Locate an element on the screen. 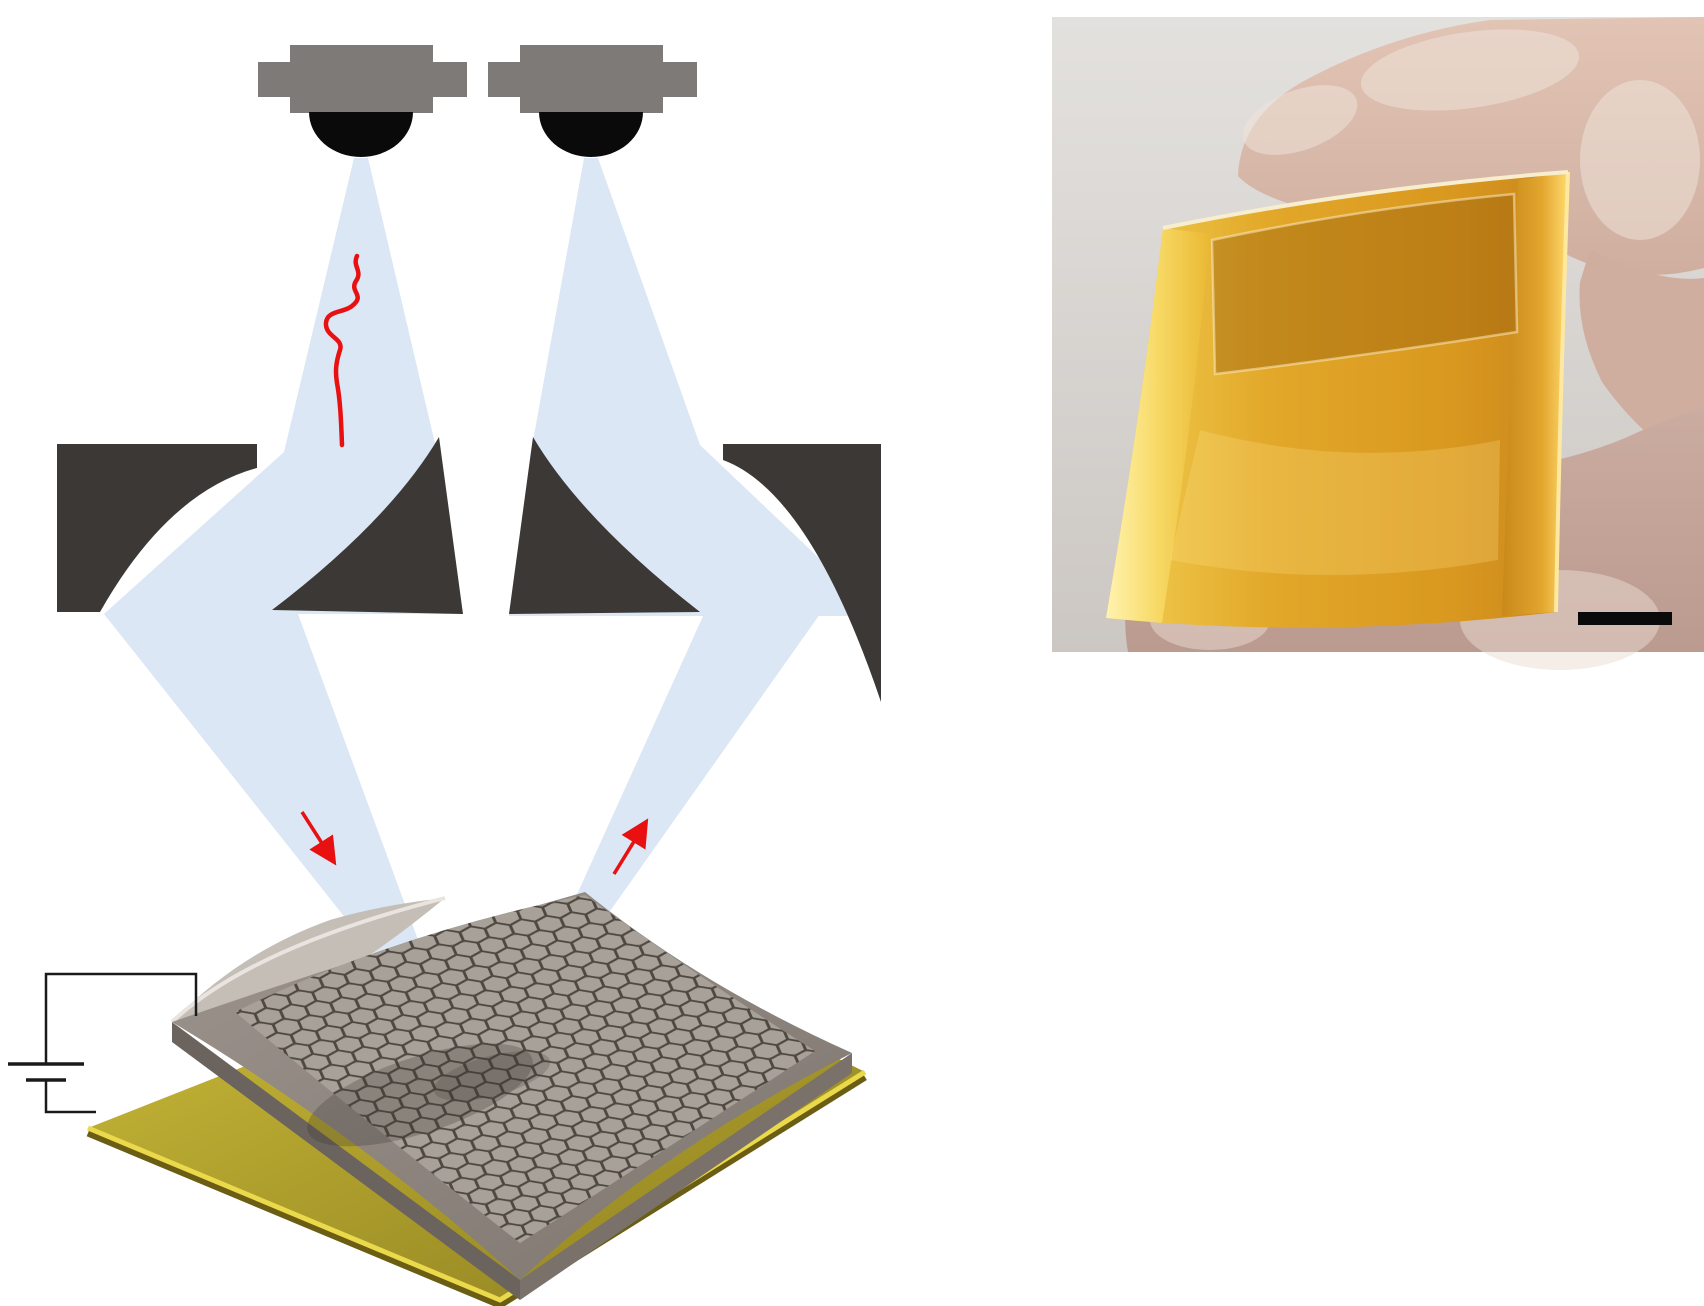 The image size is (1704, 1306). wire-bottom is located at coordinates (70, 1097).